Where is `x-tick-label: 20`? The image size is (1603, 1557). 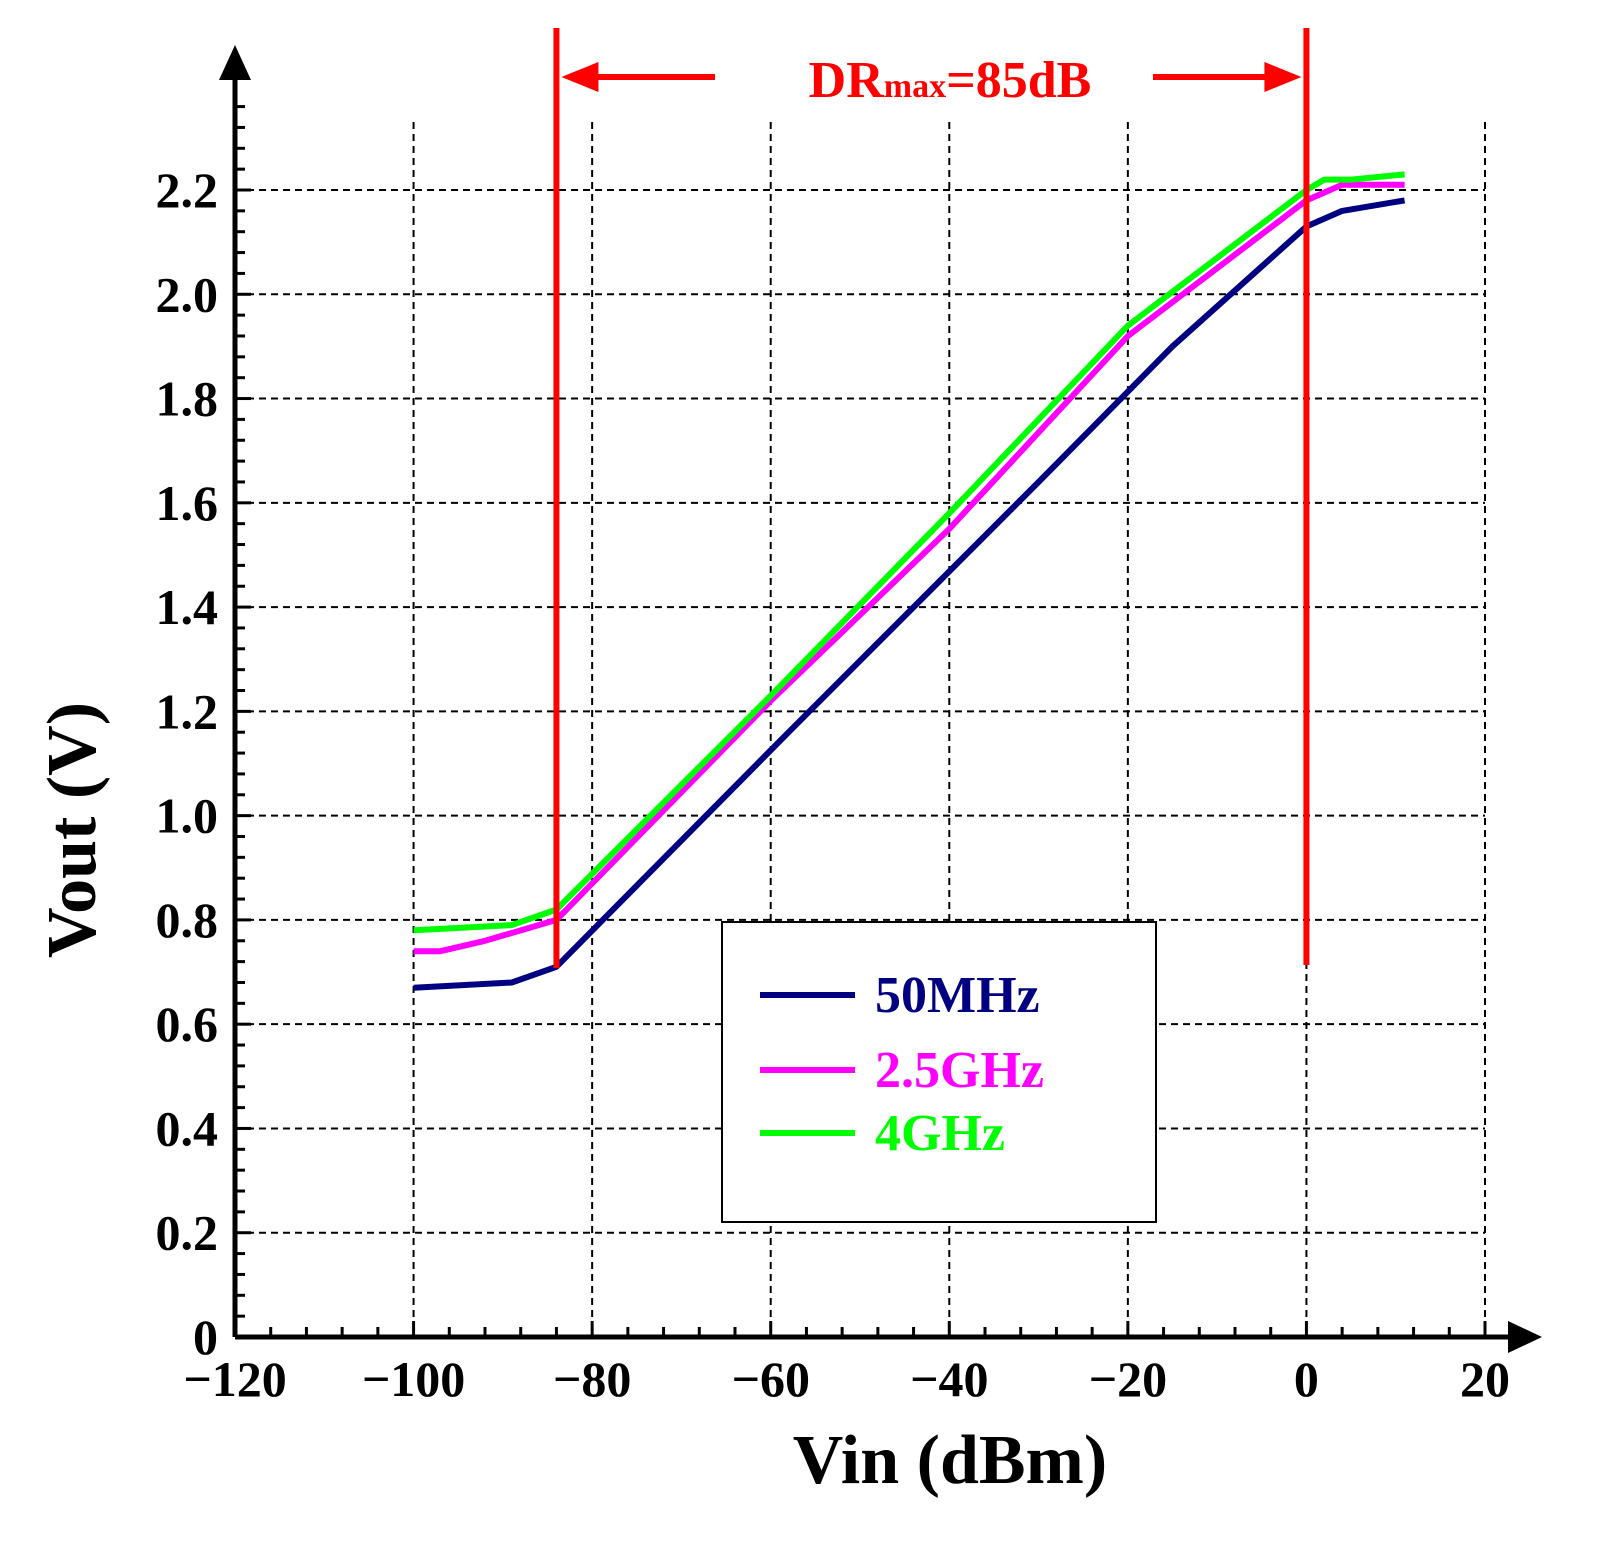
x-tick-label: 20 is located at coordinates (1485, 1379).